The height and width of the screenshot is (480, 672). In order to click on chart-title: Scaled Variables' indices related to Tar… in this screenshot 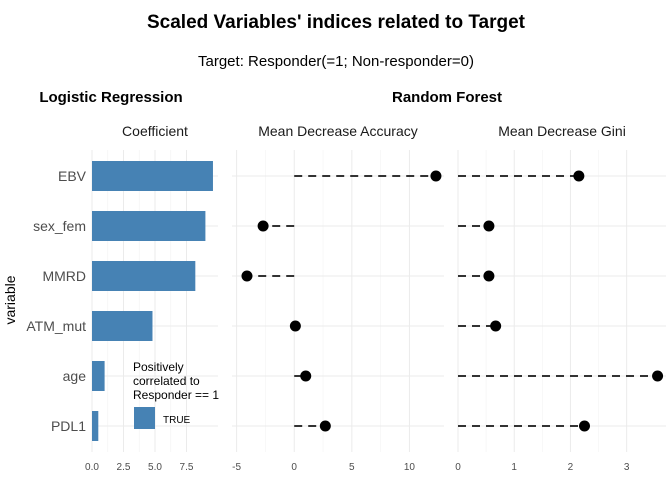, I will do `click(336, 22)`.